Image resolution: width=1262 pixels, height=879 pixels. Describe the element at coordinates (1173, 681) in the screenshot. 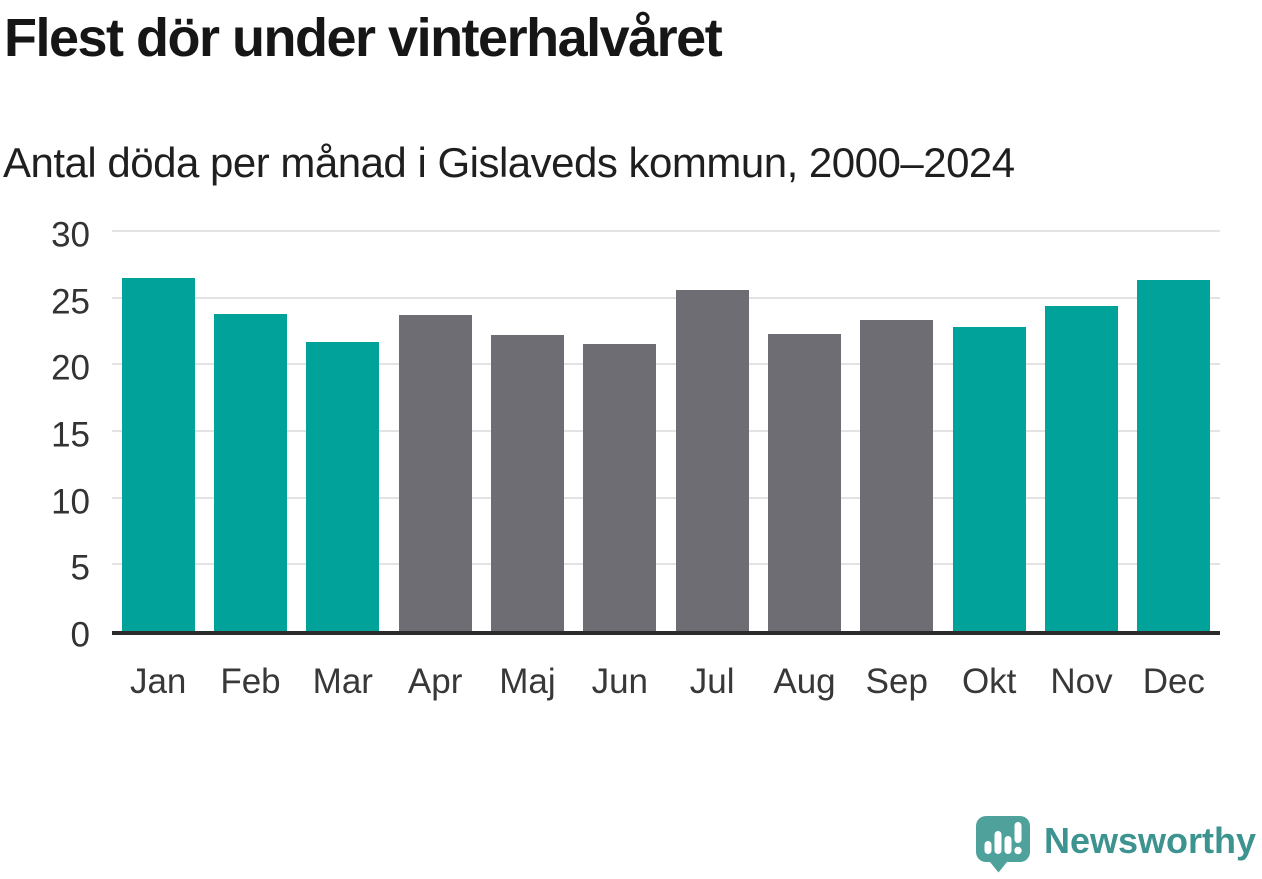

I see `x-label-dec: Dec` at that location.